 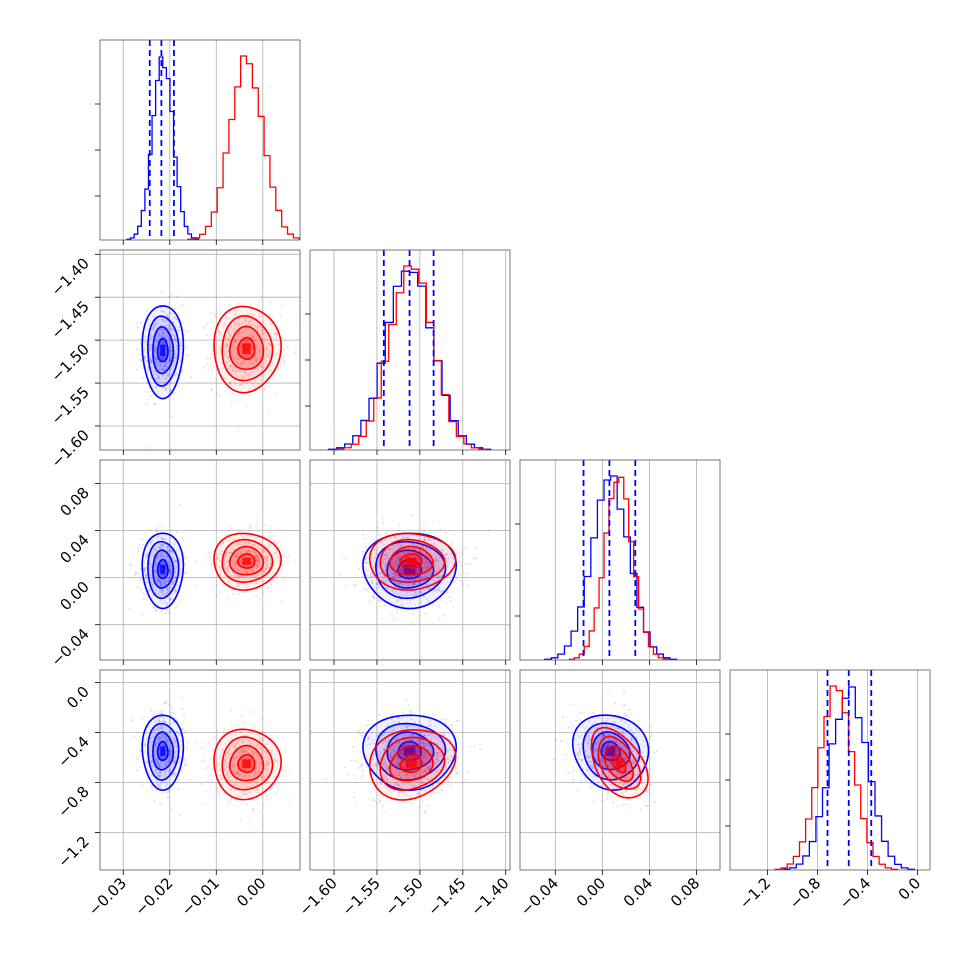 I want to click on x-tick-label-1-3: −1.45, so click(x=446, y=896).